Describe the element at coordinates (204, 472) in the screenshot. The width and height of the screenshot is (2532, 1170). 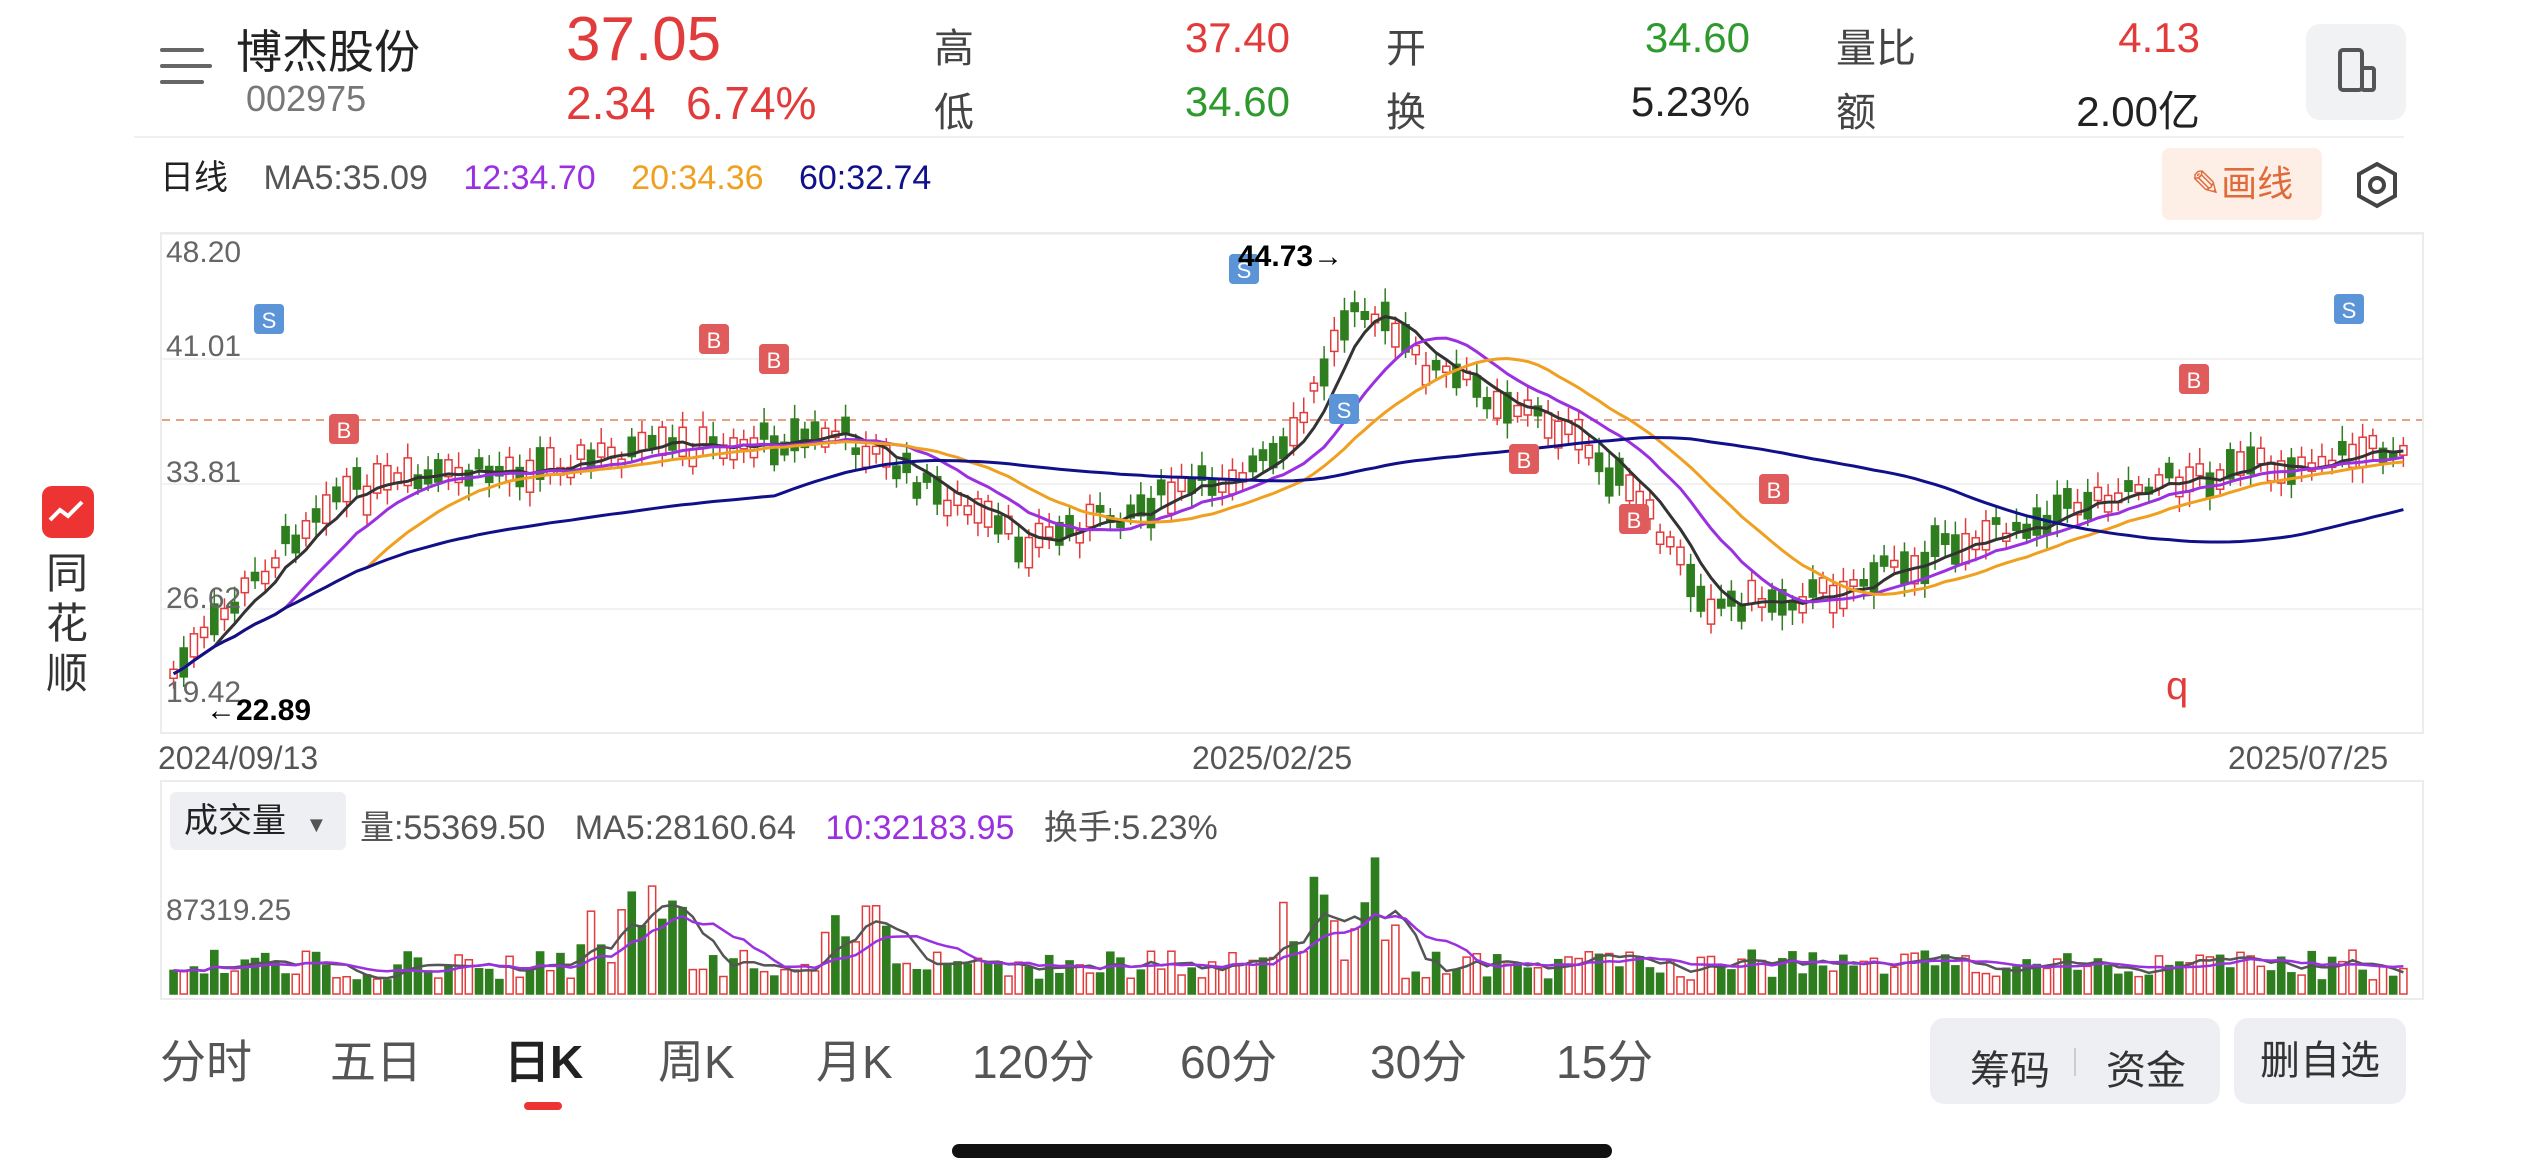
I see `ytick-3: 33.81` at that location.